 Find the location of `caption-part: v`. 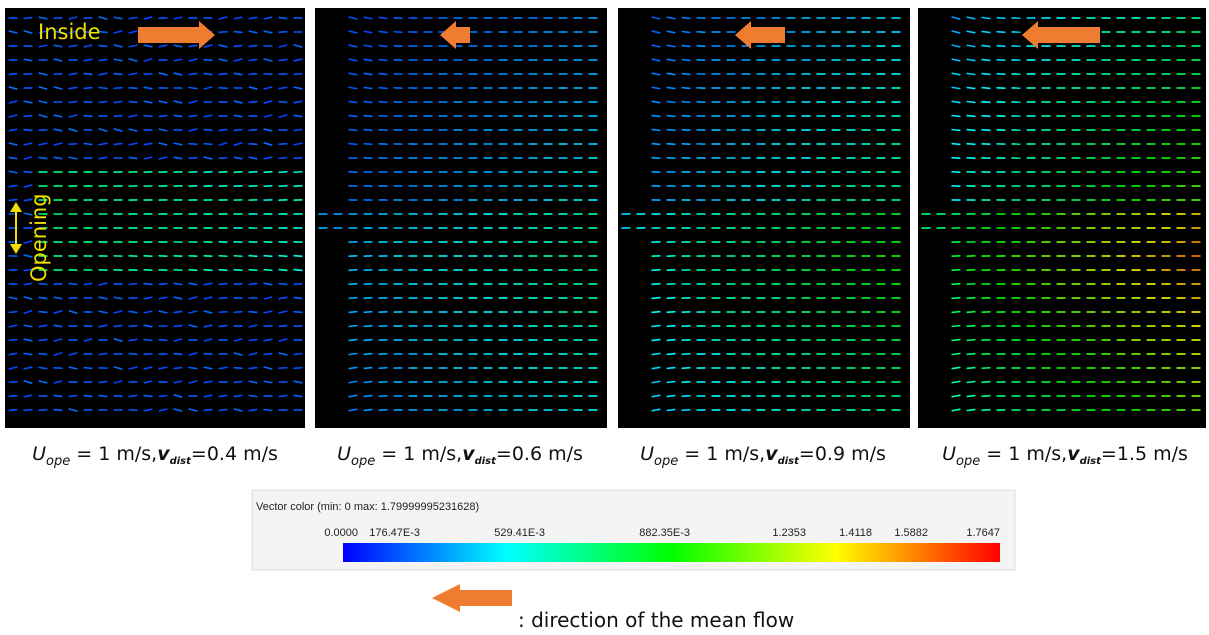

caption-part: v is located at coordinates (1073, 454).